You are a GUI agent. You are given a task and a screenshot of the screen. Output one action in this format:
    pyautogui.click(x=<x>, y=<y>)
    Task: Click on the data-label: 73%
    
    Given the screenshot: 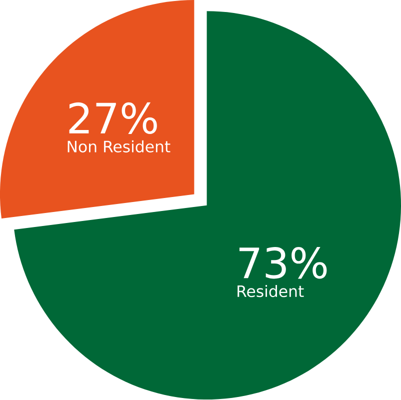 What is the action you would take?
    pyautogui.click(x=283, y=263)
    